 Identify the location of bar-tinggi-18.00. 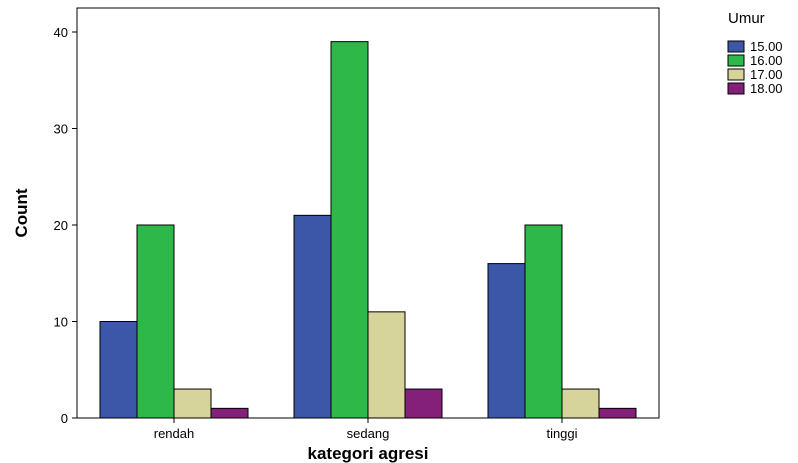
(617, 413).